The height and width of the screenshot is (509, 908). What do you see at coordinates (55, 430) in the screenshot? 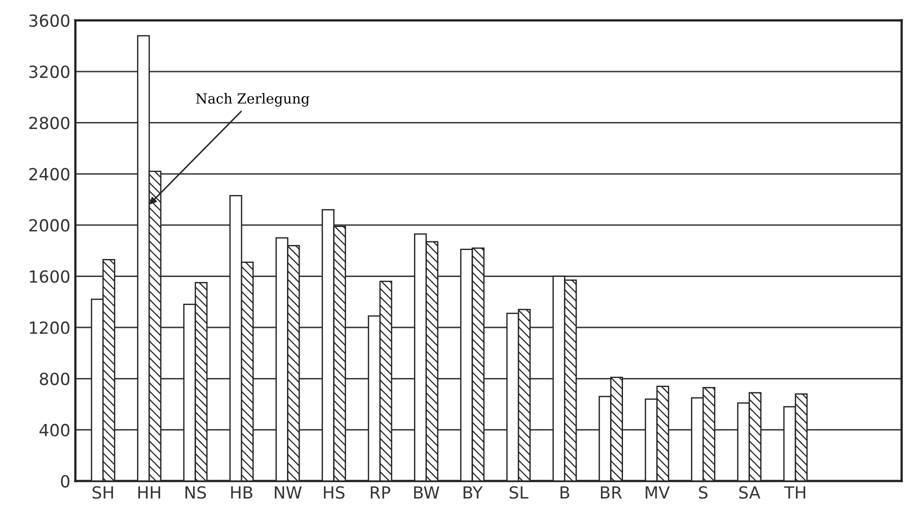
I see `y-tick-label: 400` at bounding box center [55, 430].